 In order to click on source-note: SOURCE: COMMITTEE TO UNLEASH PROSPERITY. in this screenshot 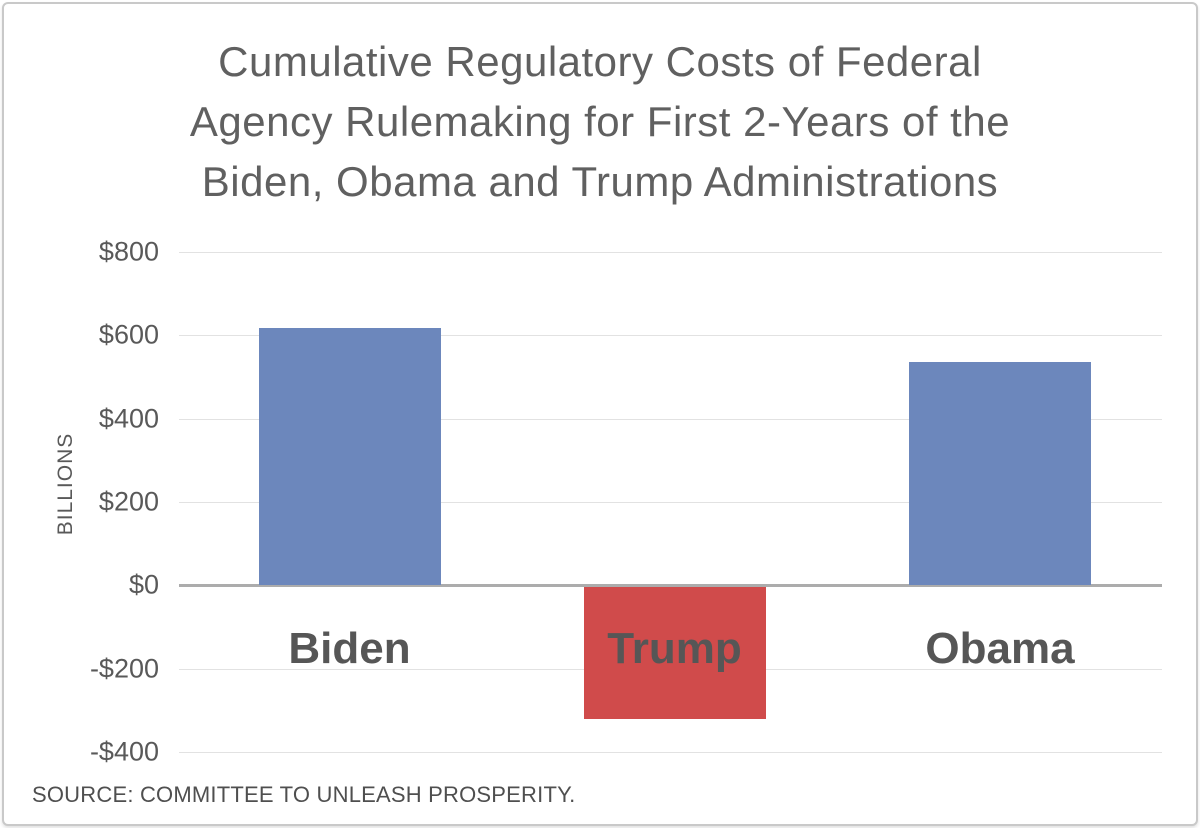, I will do `click(304, 794)`.